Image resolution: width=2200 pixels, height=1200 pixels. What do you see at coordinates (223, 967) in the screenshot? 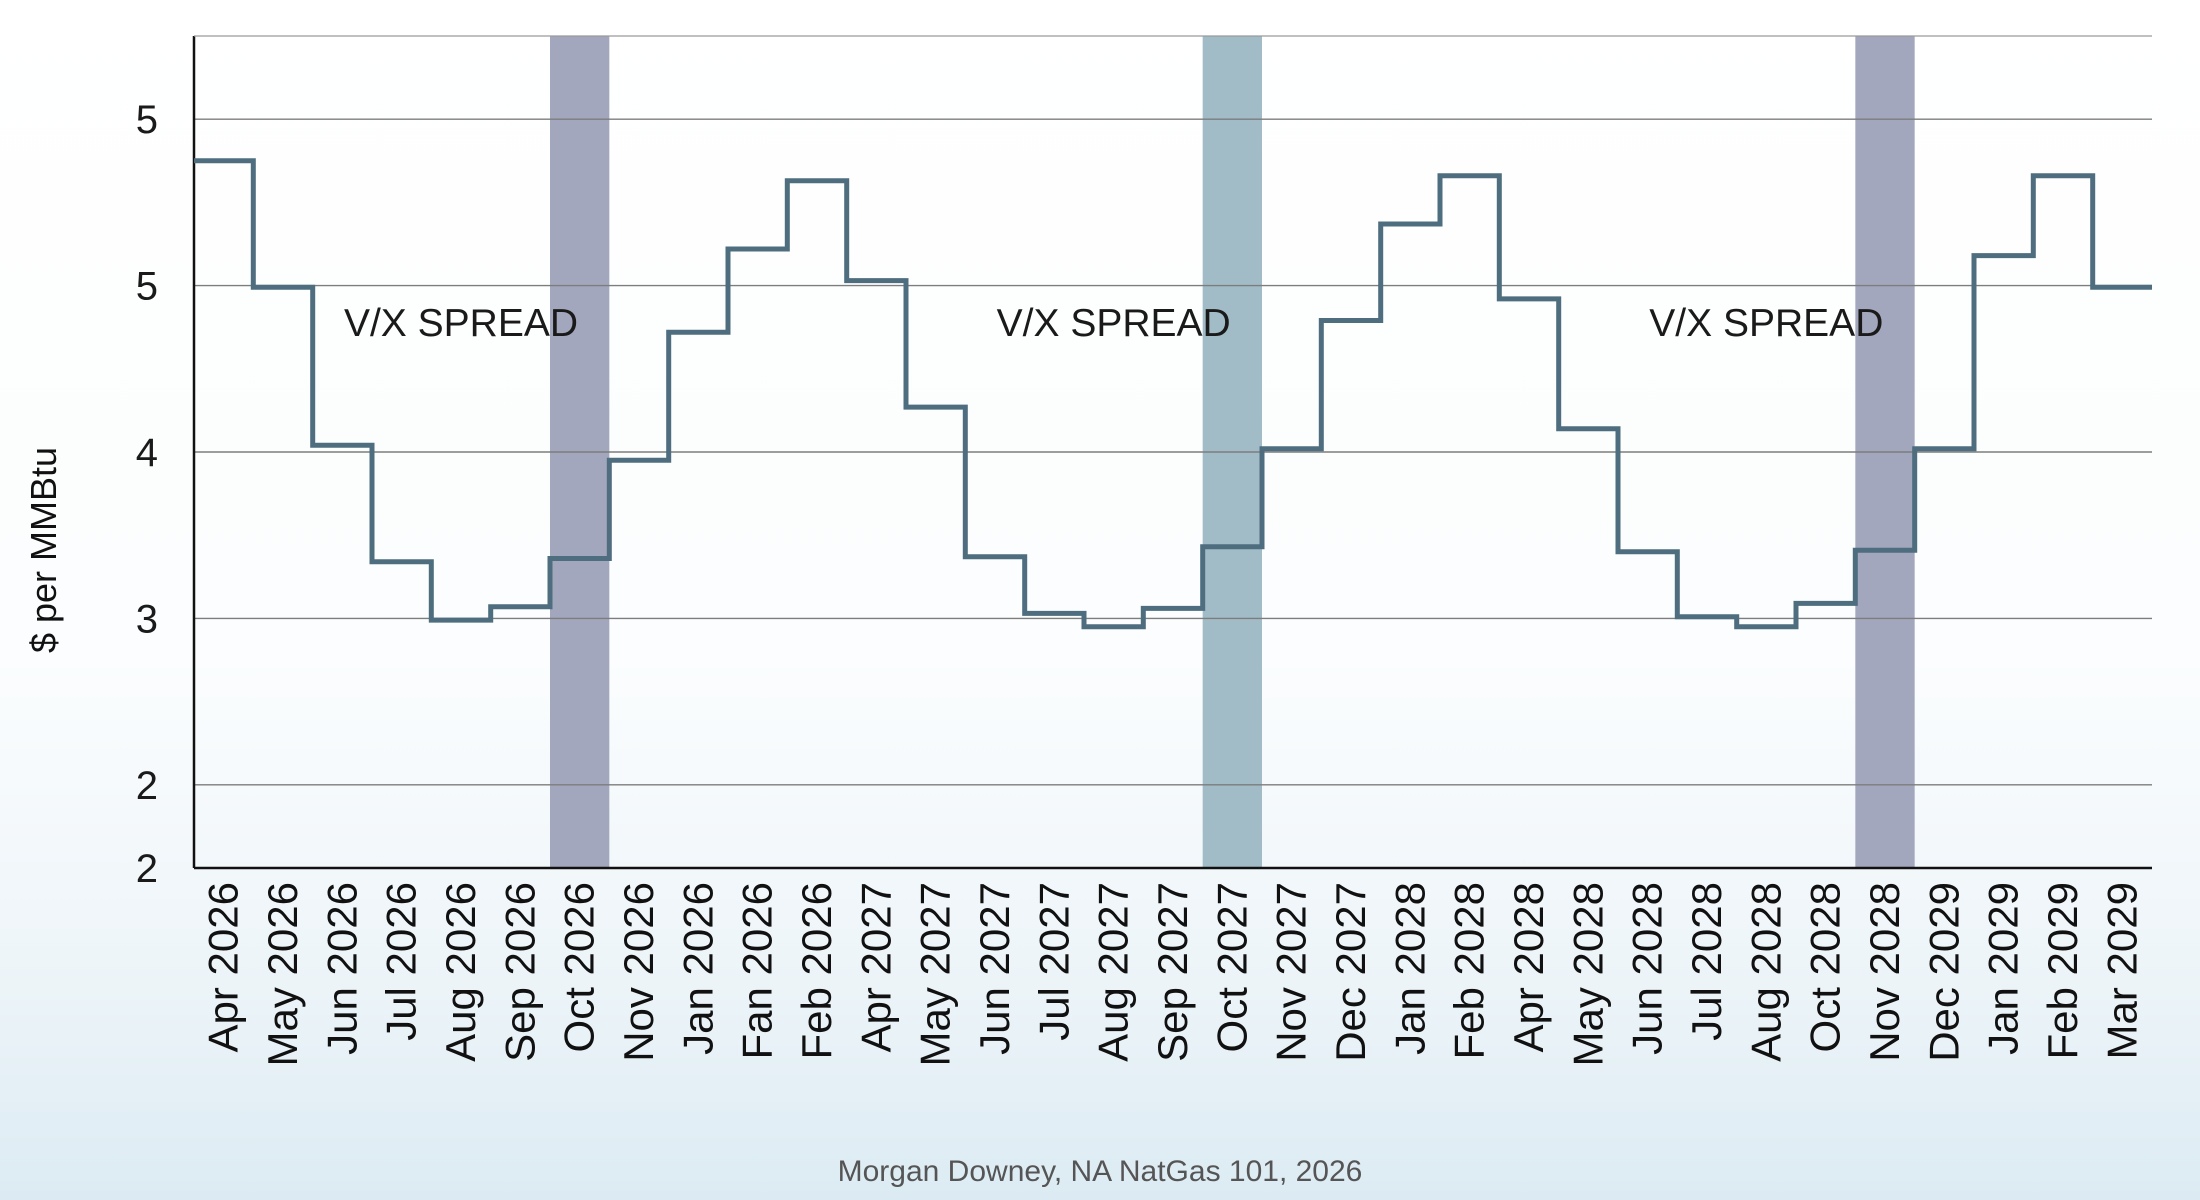
I see `x-tick-label: Apr 2026` at bounding box center [223, 967].